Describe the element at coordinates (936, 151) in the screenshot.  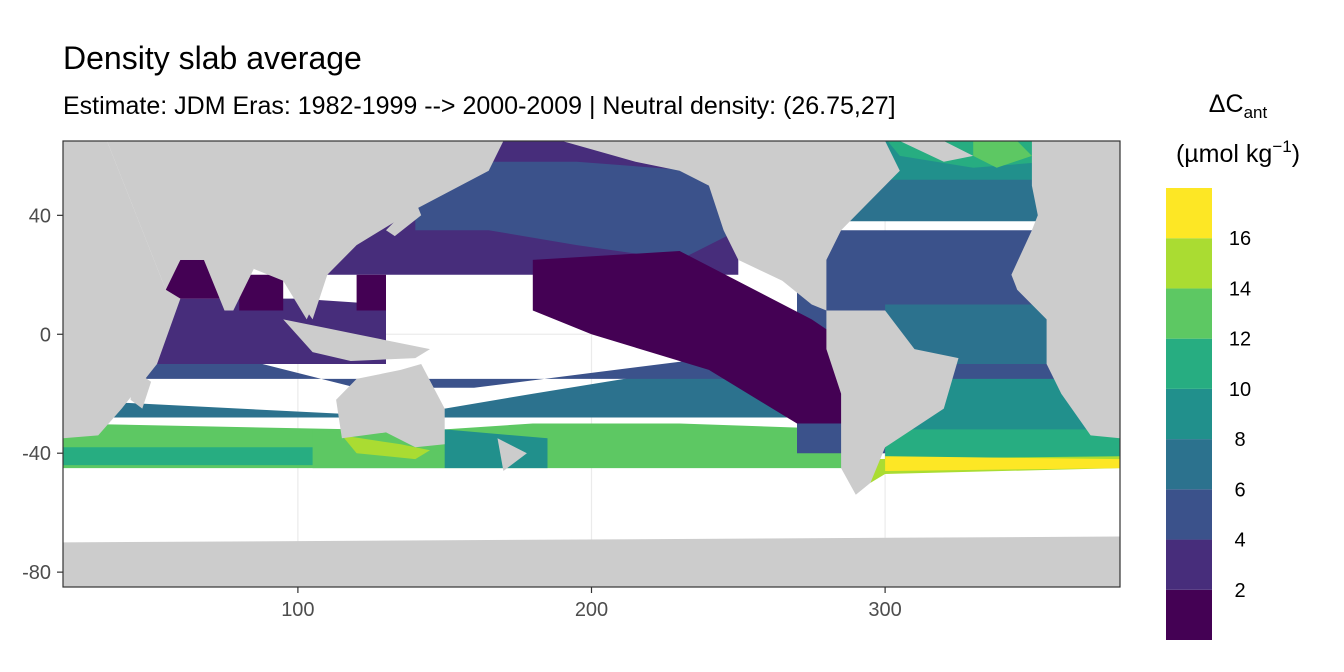
I see `land-greenland` at that location.